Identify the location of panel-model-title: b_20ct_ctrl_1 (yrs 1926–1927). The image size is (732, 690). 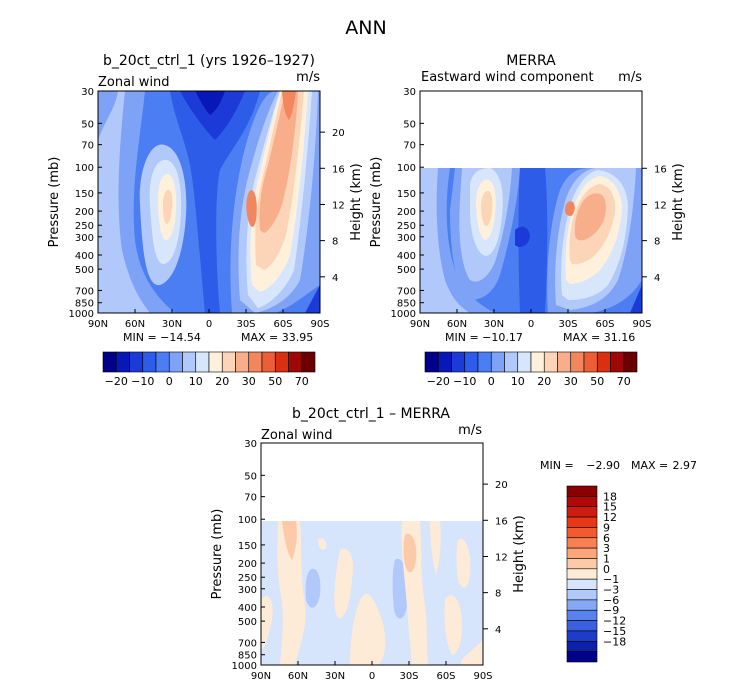
(209, 61).